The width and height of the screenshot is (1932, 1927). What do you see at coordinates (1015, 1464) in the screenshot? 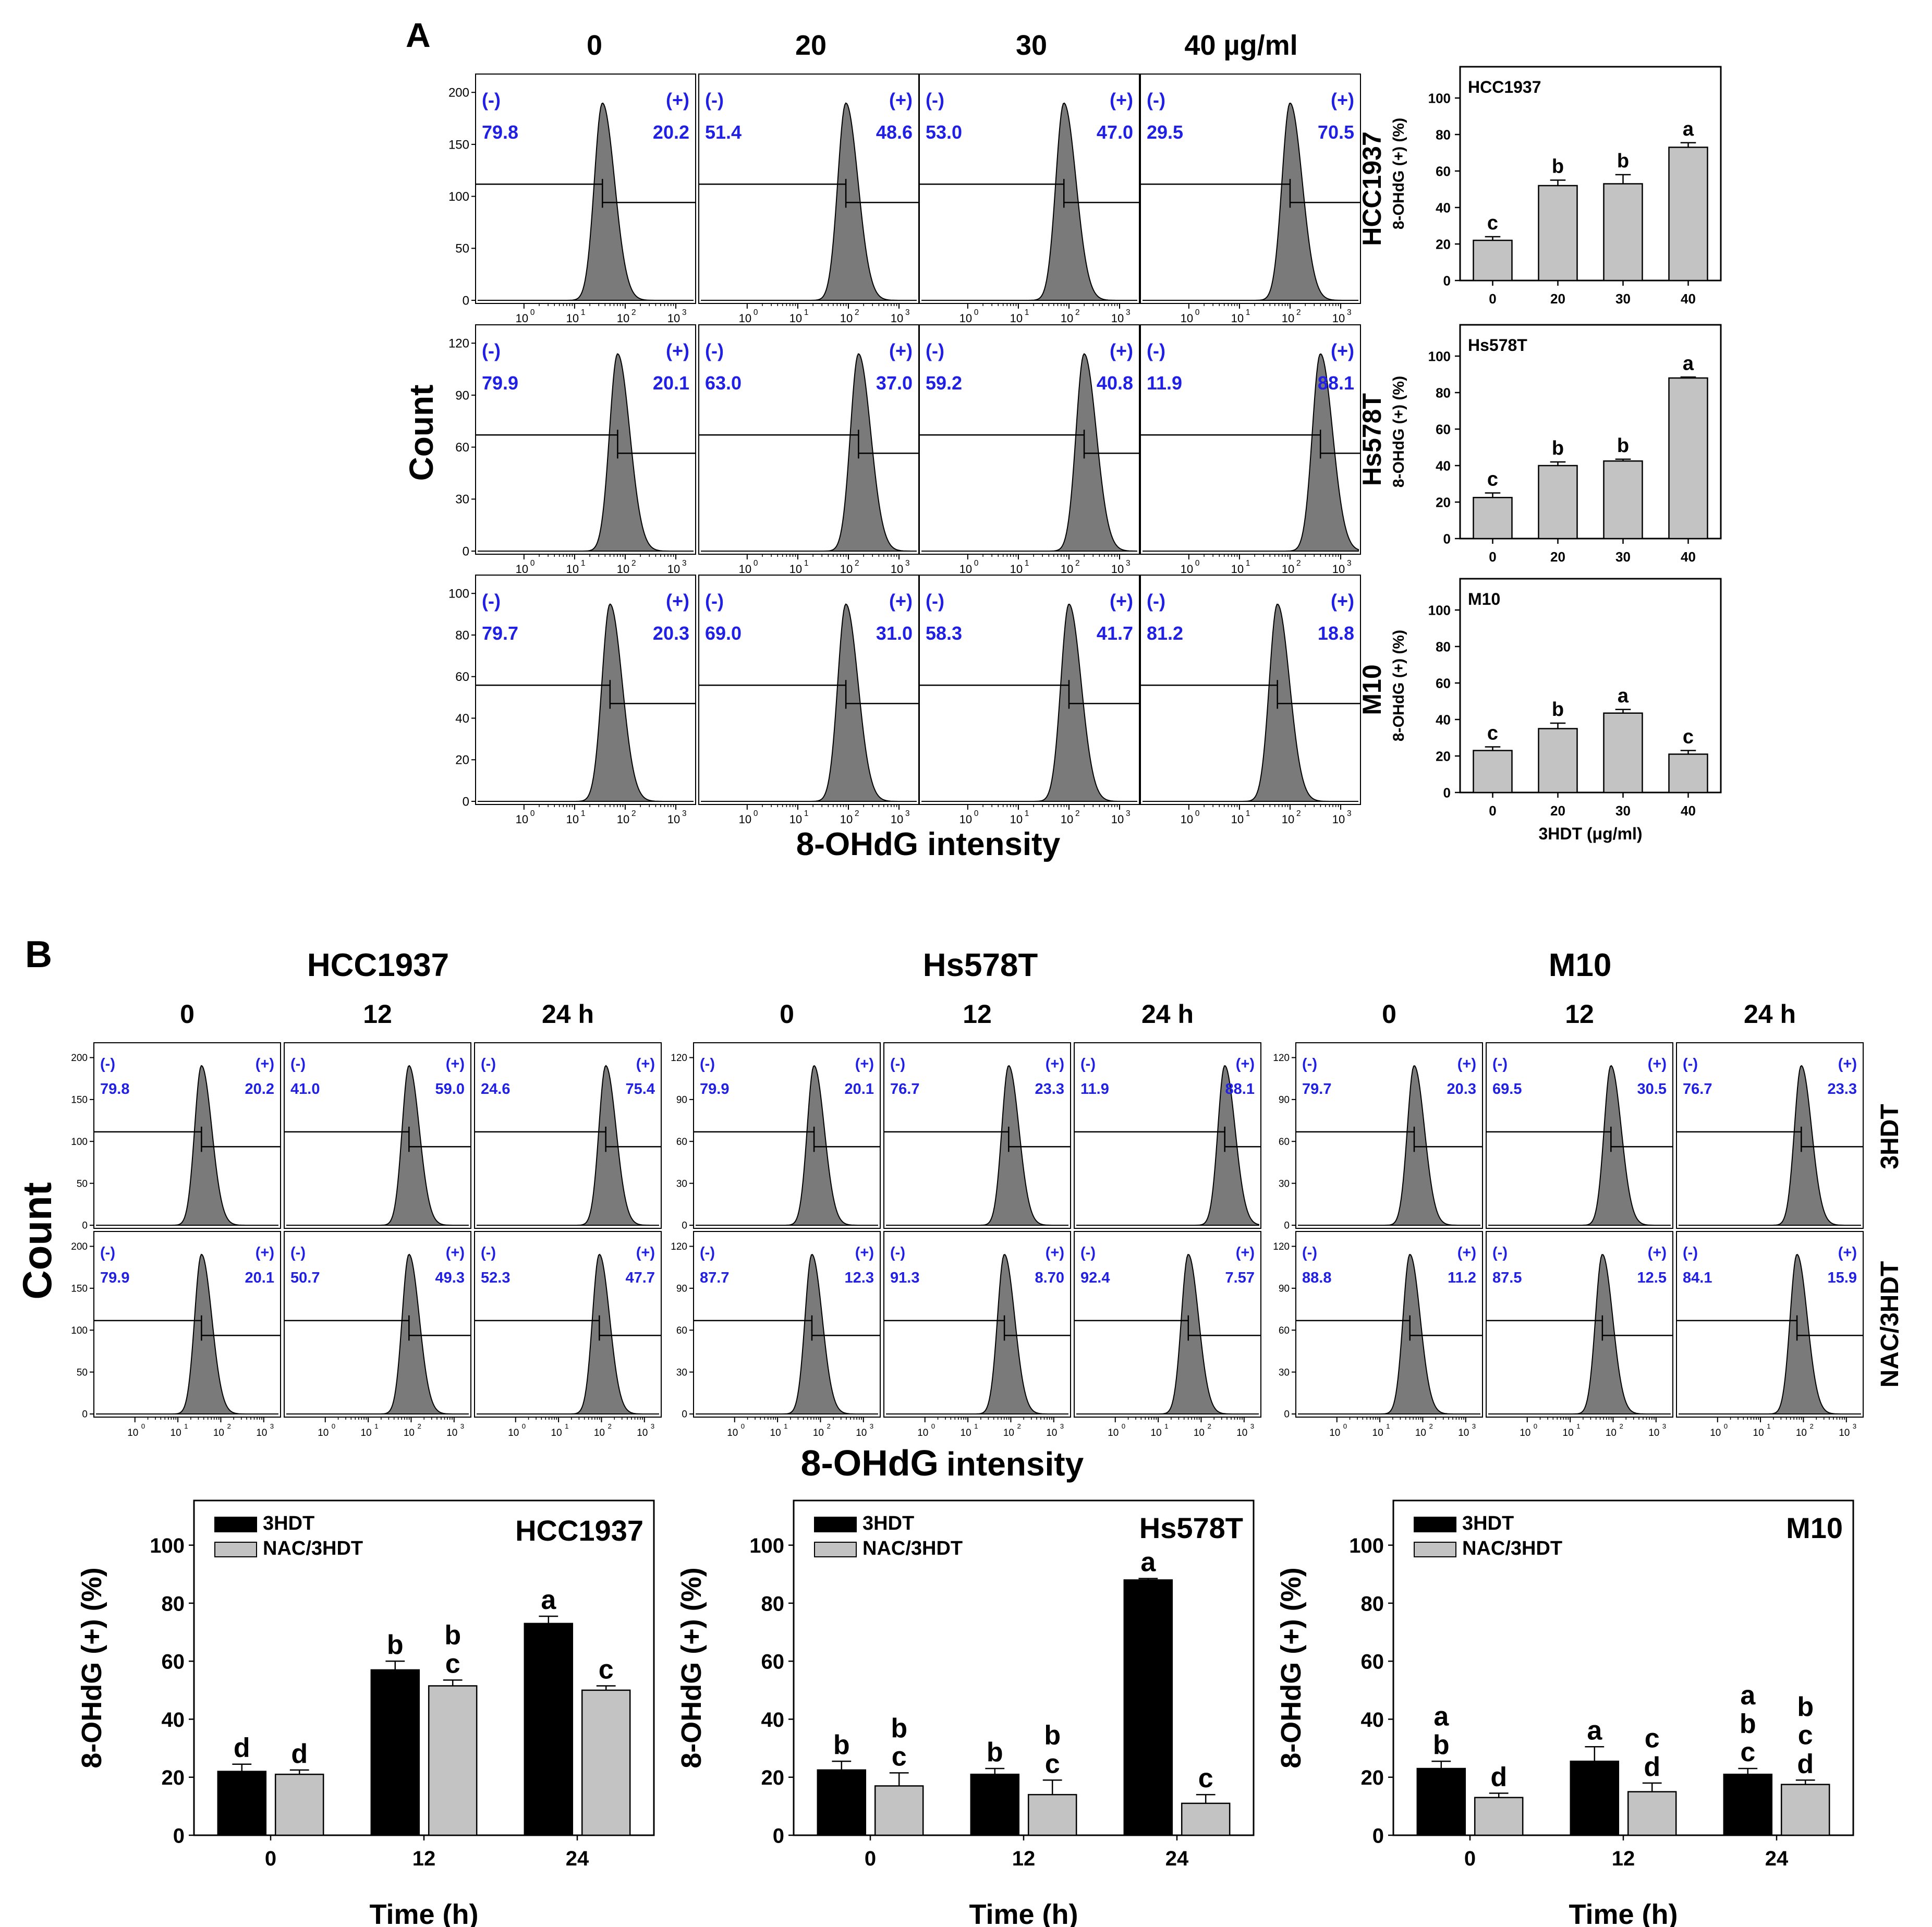
I see `x-axis-title-b-suffix: intensity` at bounding box center [1015, 1464].